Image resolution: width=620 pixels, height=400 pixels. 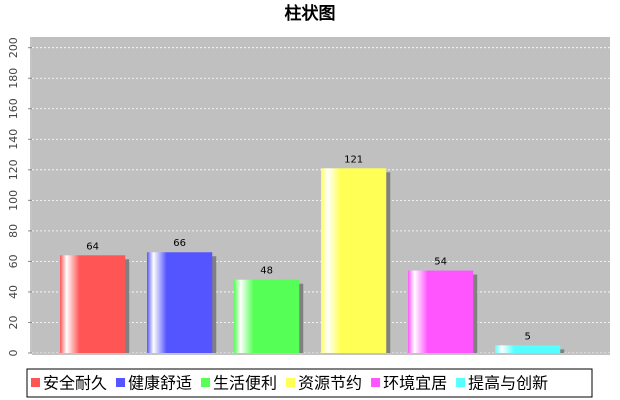 What do you see at coordinates (13, 78) in the screenshot?
I see `y-tick-label: 180` at bounding box center [13, 78].